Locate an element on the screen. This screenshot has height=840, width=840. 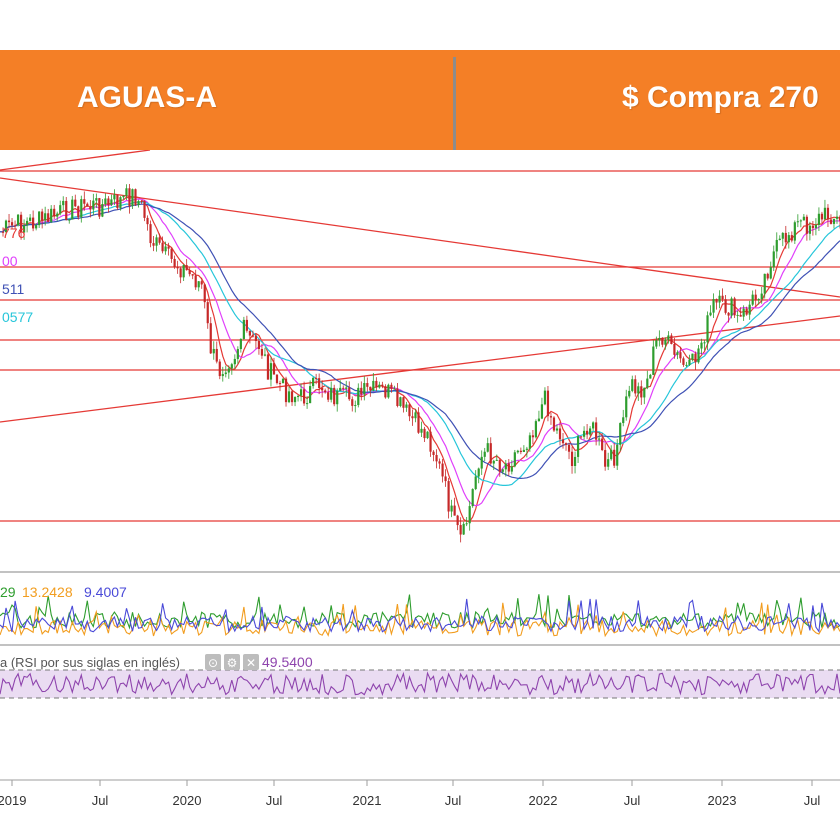
x-tick-label: 2020 is located at coordinates (187, 800).